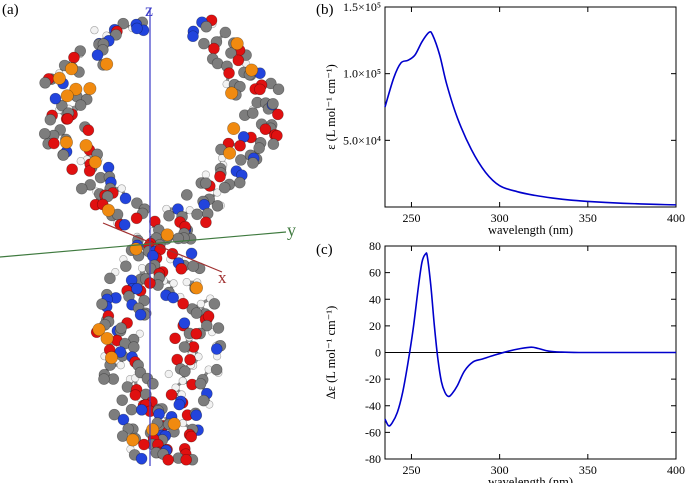 The height and width of the screenshot is (483, 685). Describe the element at coordinates (676, 470) in the screenshot. I see `x-tick-label: 400` at that location.